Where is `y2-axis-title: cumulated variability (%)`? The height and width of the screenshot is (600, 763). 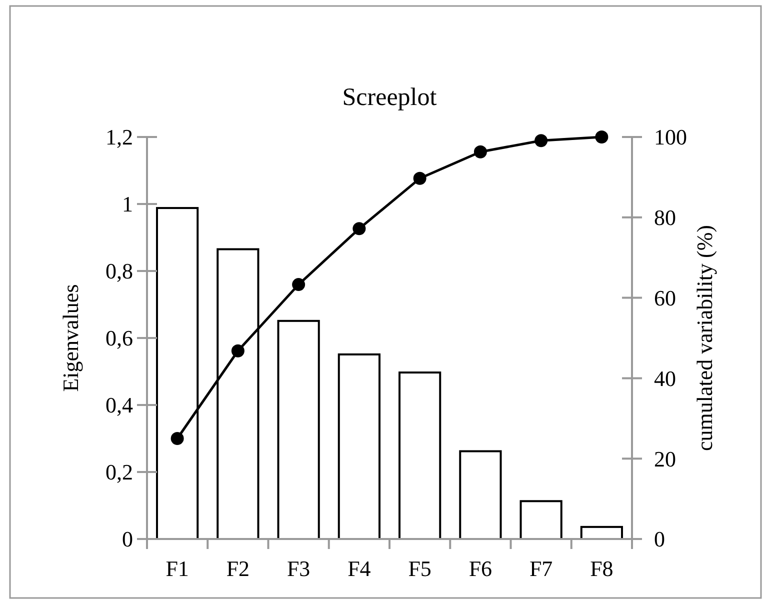 y2-axis-title: cumulated variability (%) is located at coordinates (704, 338).